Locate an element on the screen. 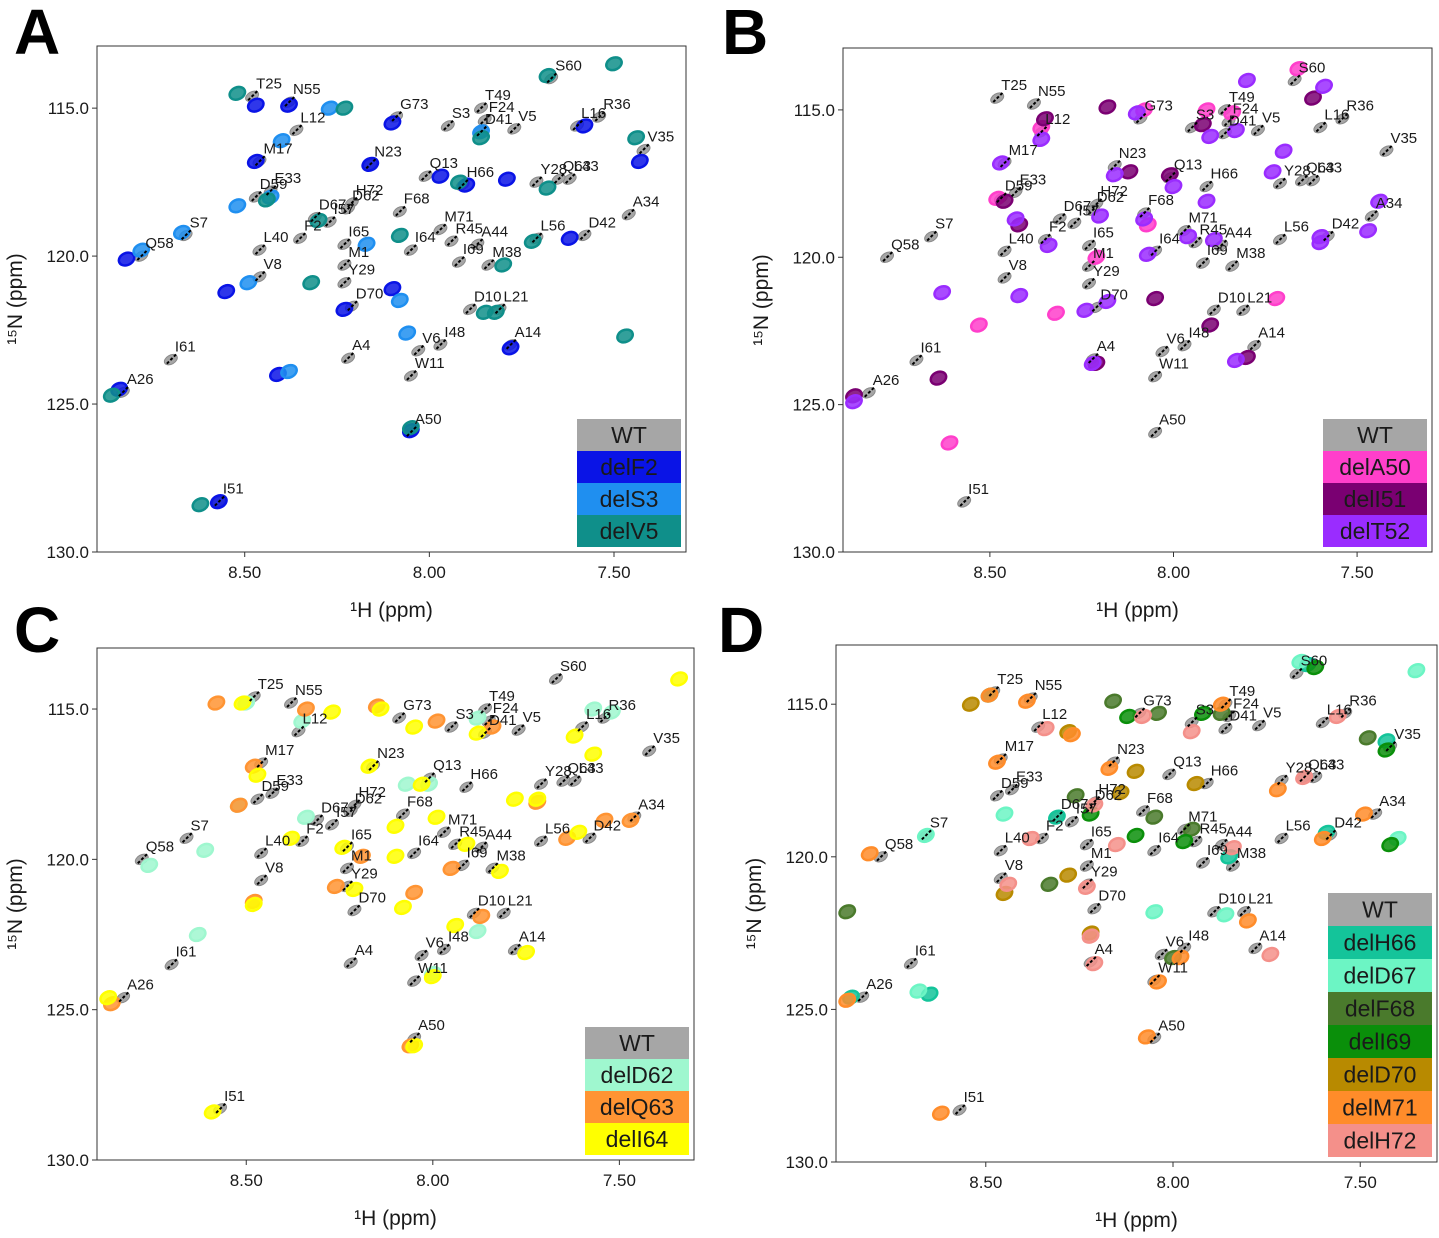 Image resolution: width=1439 pixels, height=1238 pixels. peak-label: D59 is located at coordinates (274, 184).